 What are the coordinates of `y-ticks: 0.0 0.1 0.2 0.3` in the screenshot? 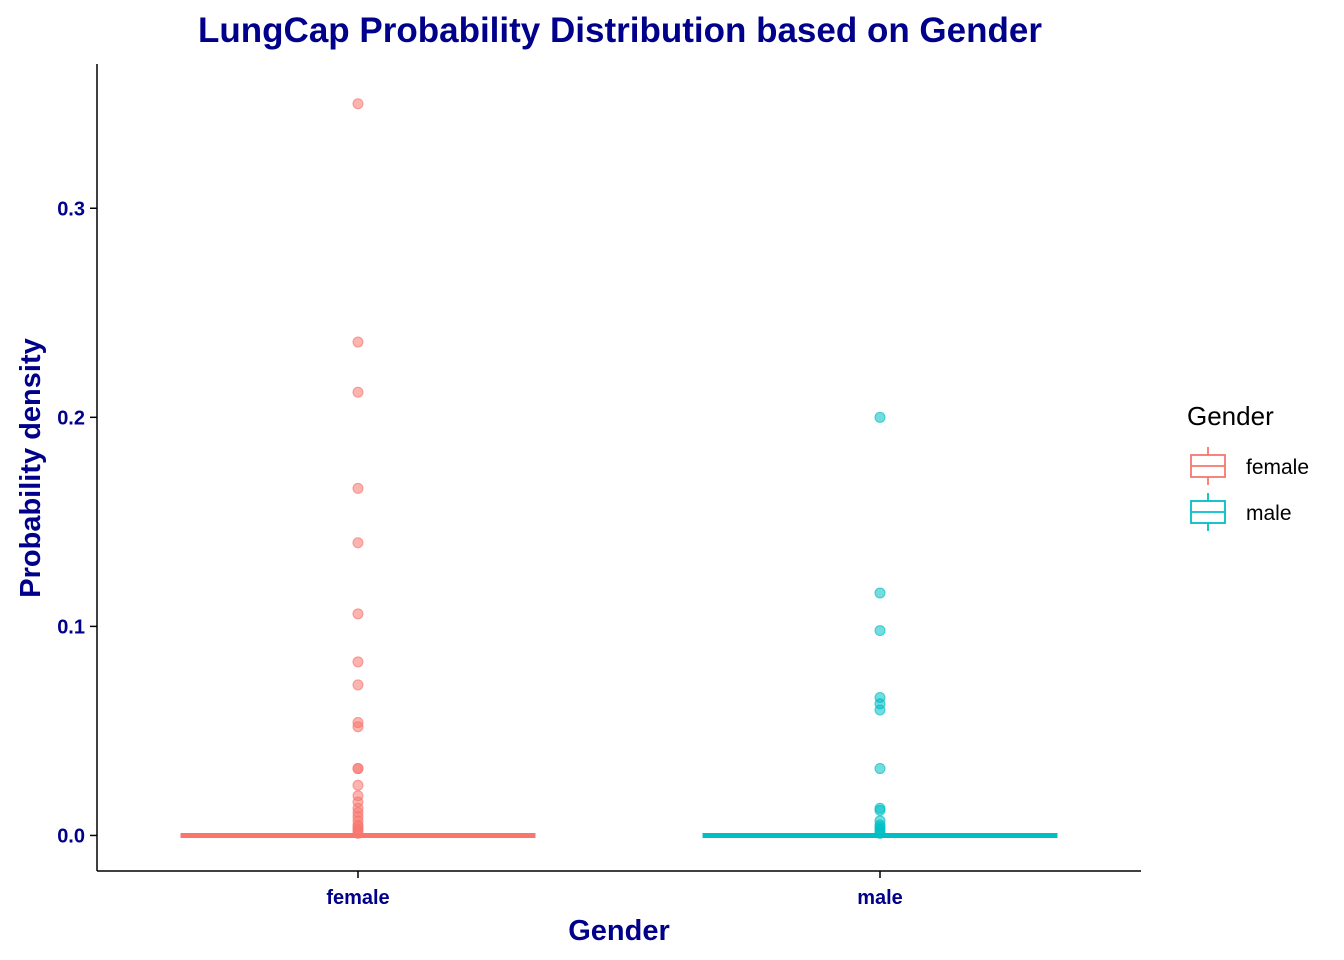 It's located at (77, 522).